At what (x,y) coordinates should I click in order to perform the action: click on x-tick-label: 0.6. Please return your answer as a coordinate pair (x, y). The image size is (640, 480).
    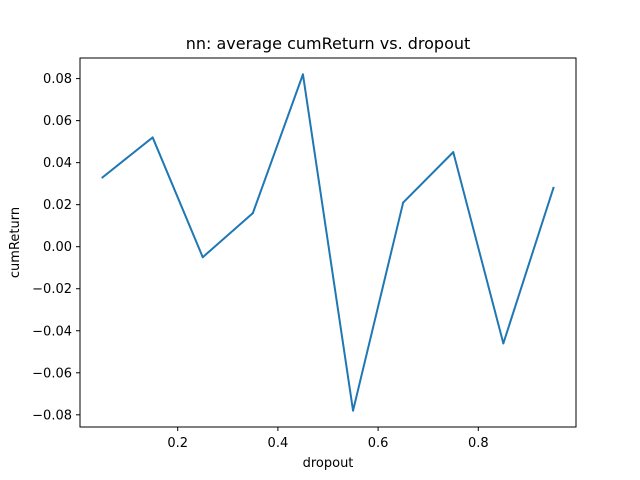
    Looking at the image, I should click on (378, 443).